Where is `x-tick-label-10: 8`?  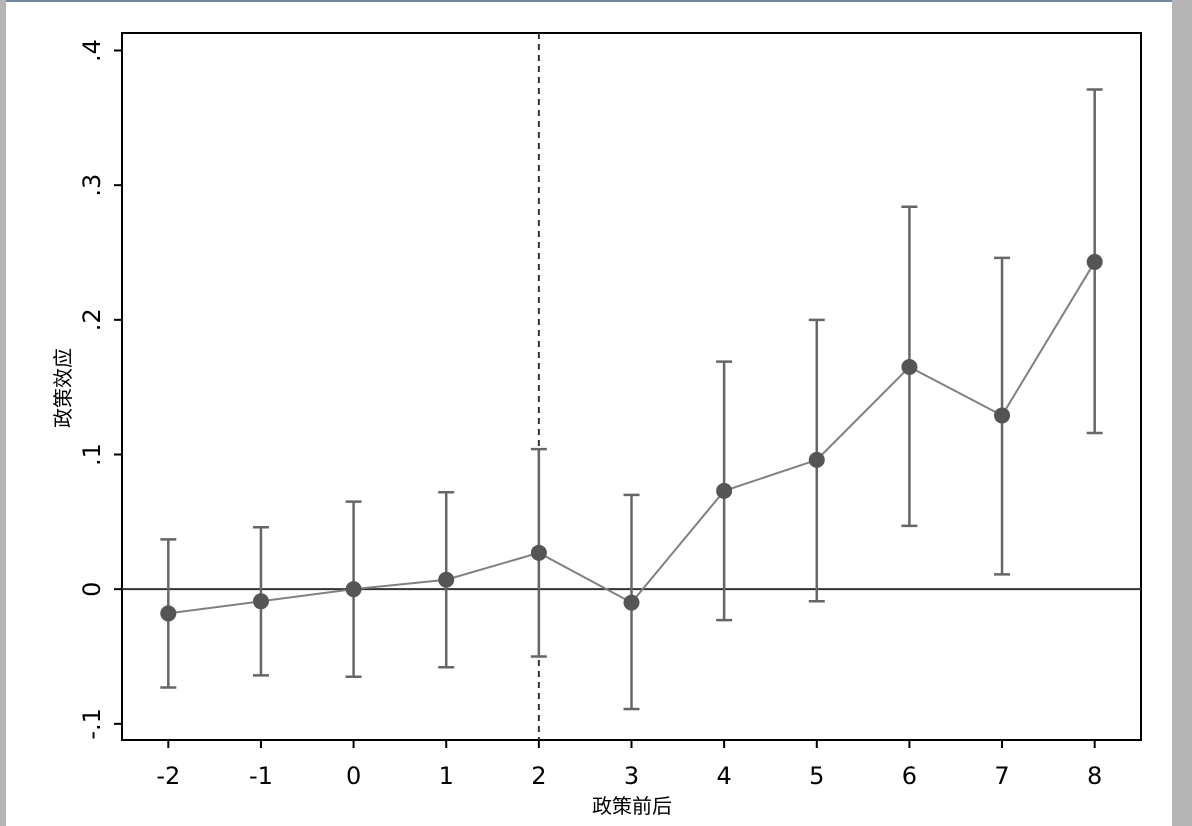 x-tick-label-10: 8 is located at coordinates (1094, 776).